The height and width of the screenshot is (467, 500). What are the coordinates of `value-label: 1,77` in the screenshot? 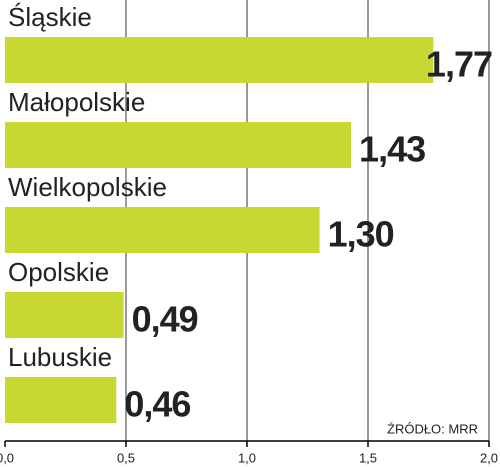 It's located at (459, 64).